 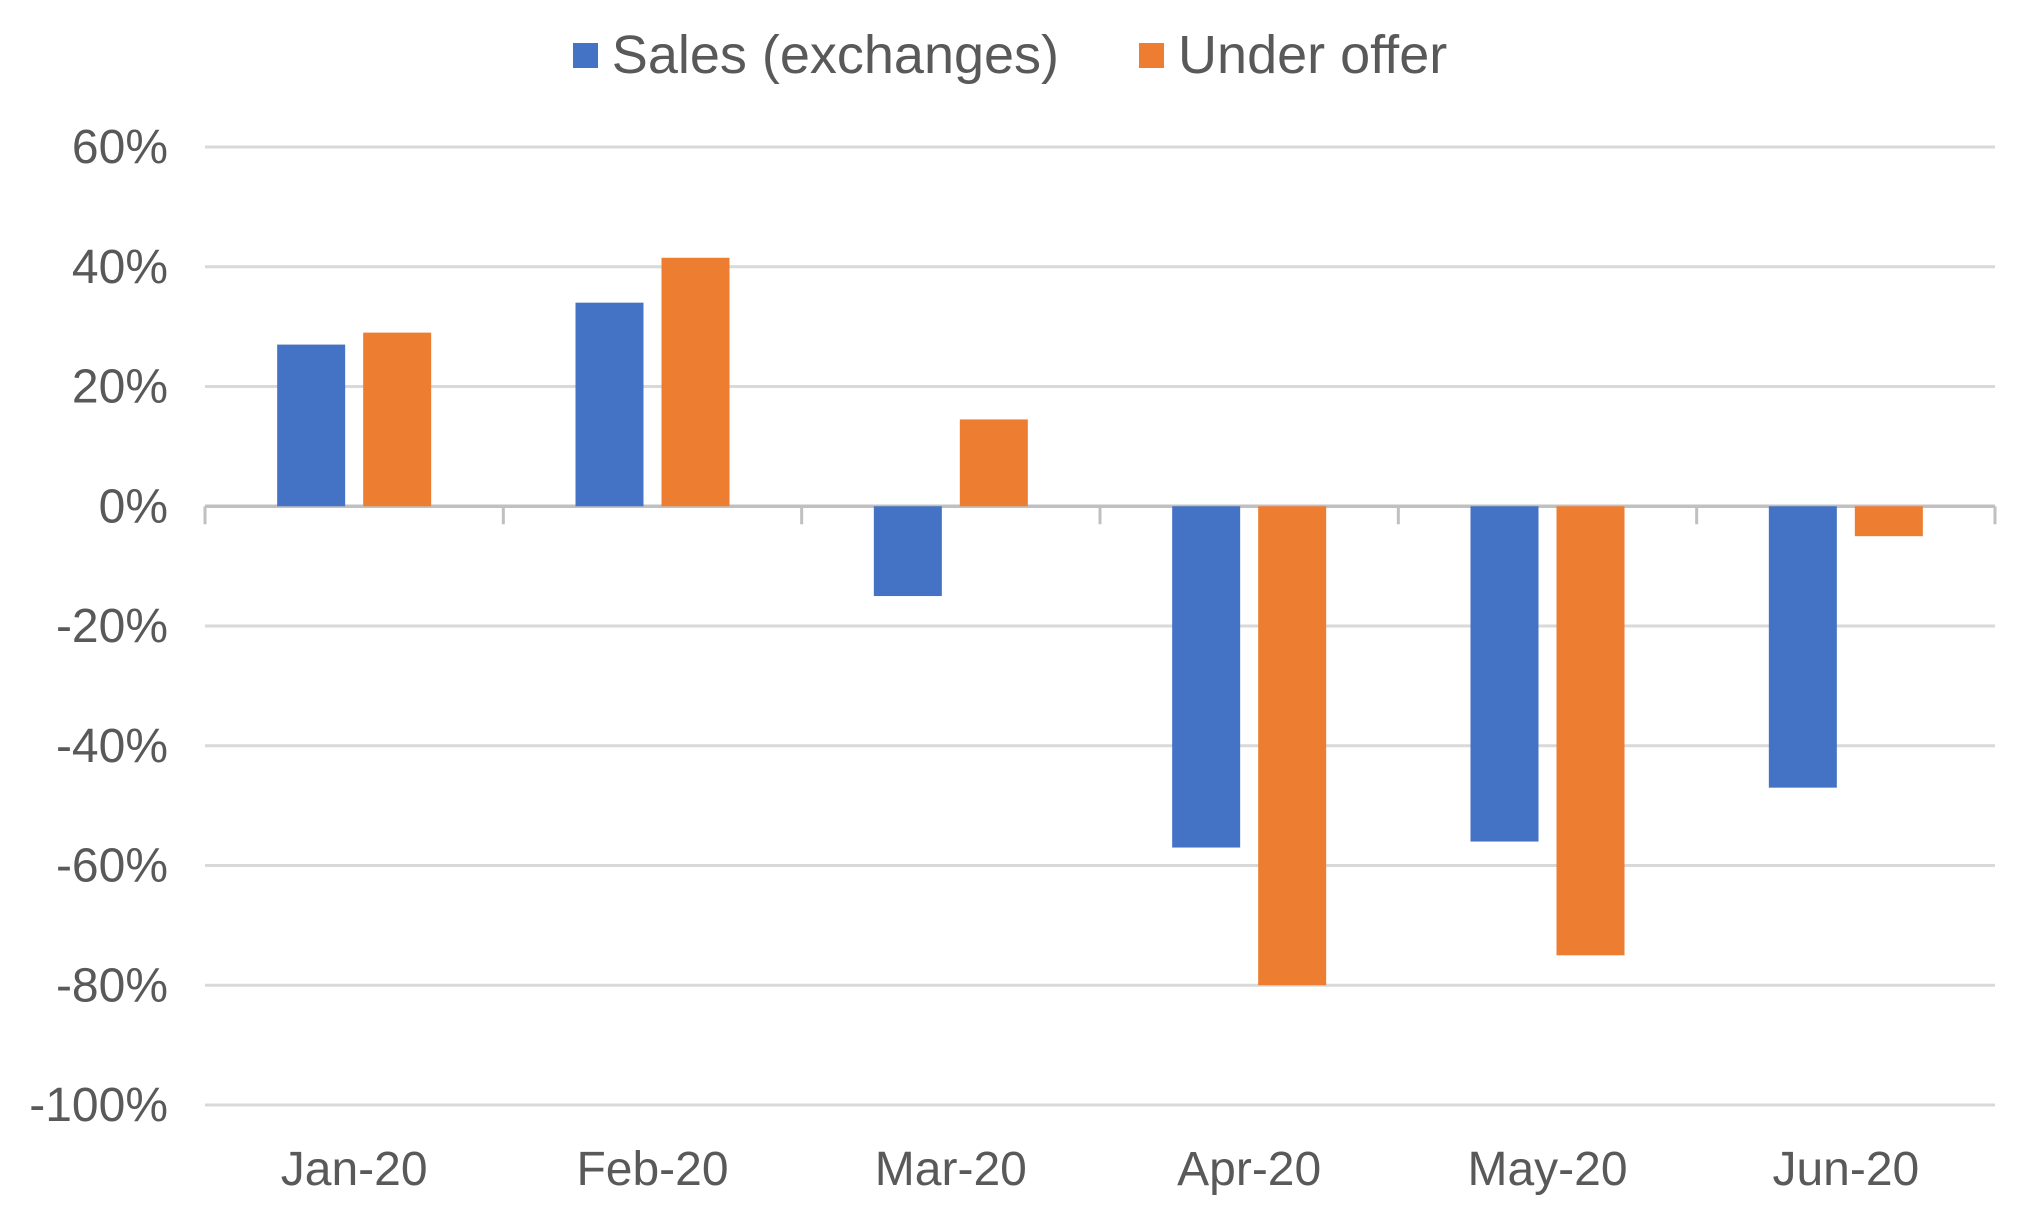 What do you see at coordinates (112, 985) in the screenshot?
I see `y-tick-label: -80%` at bounding box center [112, 985].